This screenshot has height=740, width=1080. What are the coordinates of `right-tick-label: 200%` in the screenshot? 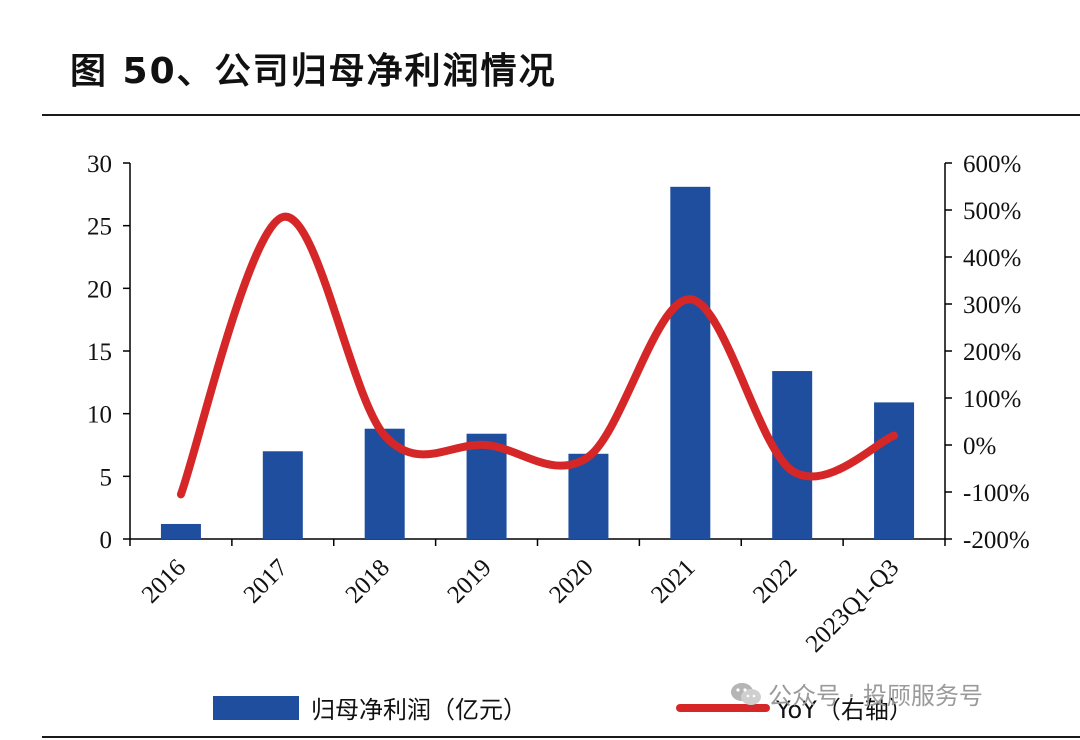 It's located at (992, 352).